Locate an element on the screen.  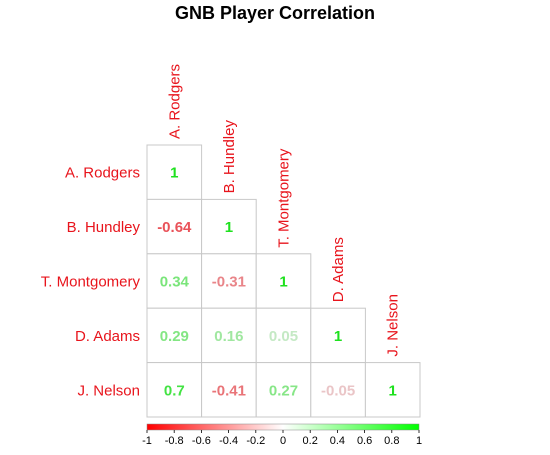
colorbar-tick-label: -0.6 is located at coordinates (201, 441).